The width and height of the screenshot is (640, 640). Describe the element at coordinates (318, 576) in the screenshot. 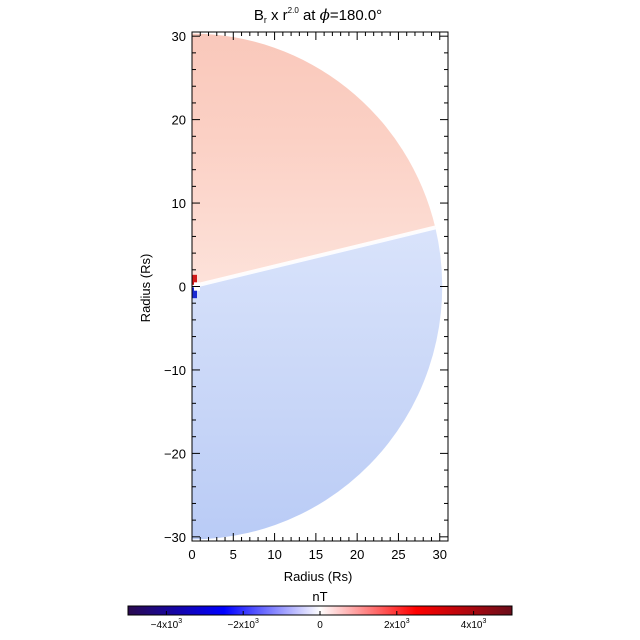

I see `x-axis-label: Radius (Rs)` at that location.